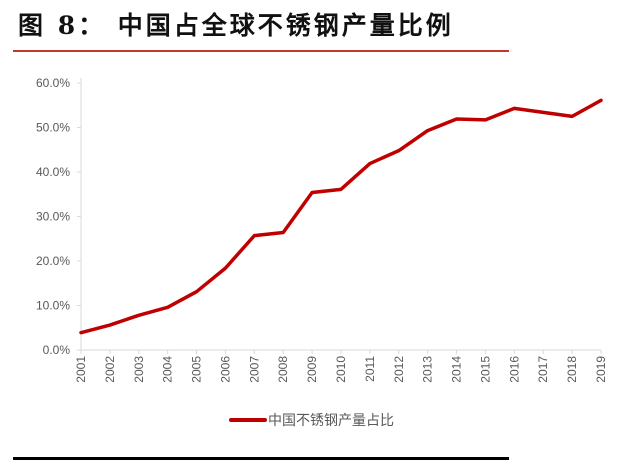 The height and width of the screenshot is (460, 640). What do you see at coordinates (514, 369) in the screenshot?
I see `x-tick-label: 2016` at bounding box center [514, 369].